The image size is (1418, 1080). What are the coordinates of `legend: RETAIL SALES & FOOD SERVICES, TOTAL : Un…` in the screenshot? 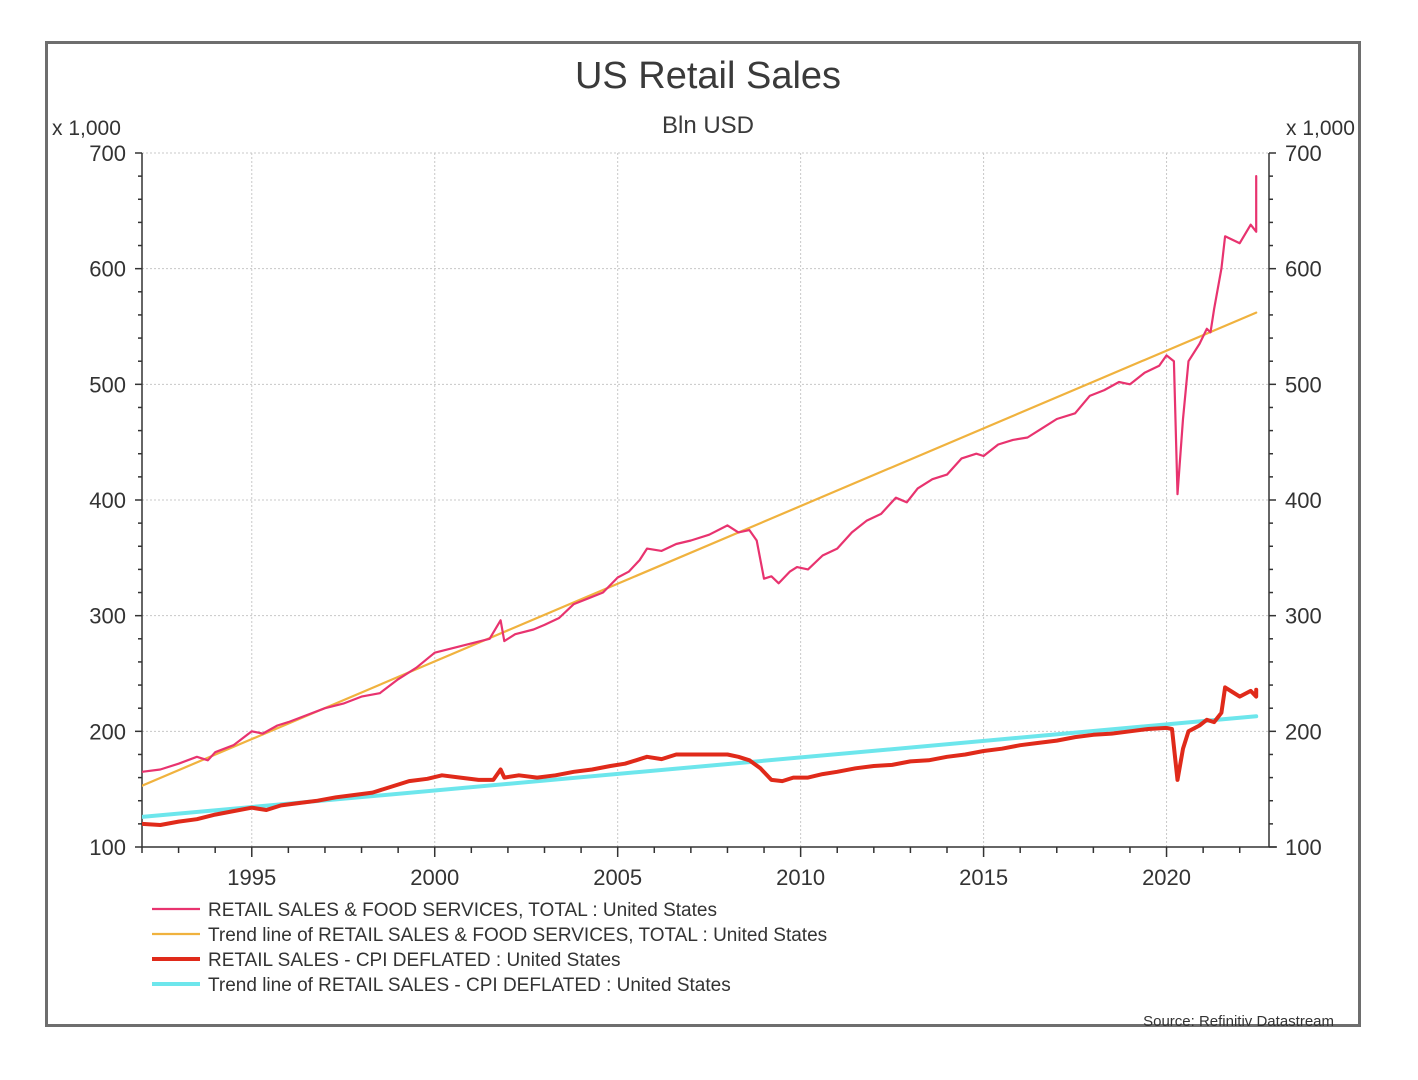 It's located at (489, 948).